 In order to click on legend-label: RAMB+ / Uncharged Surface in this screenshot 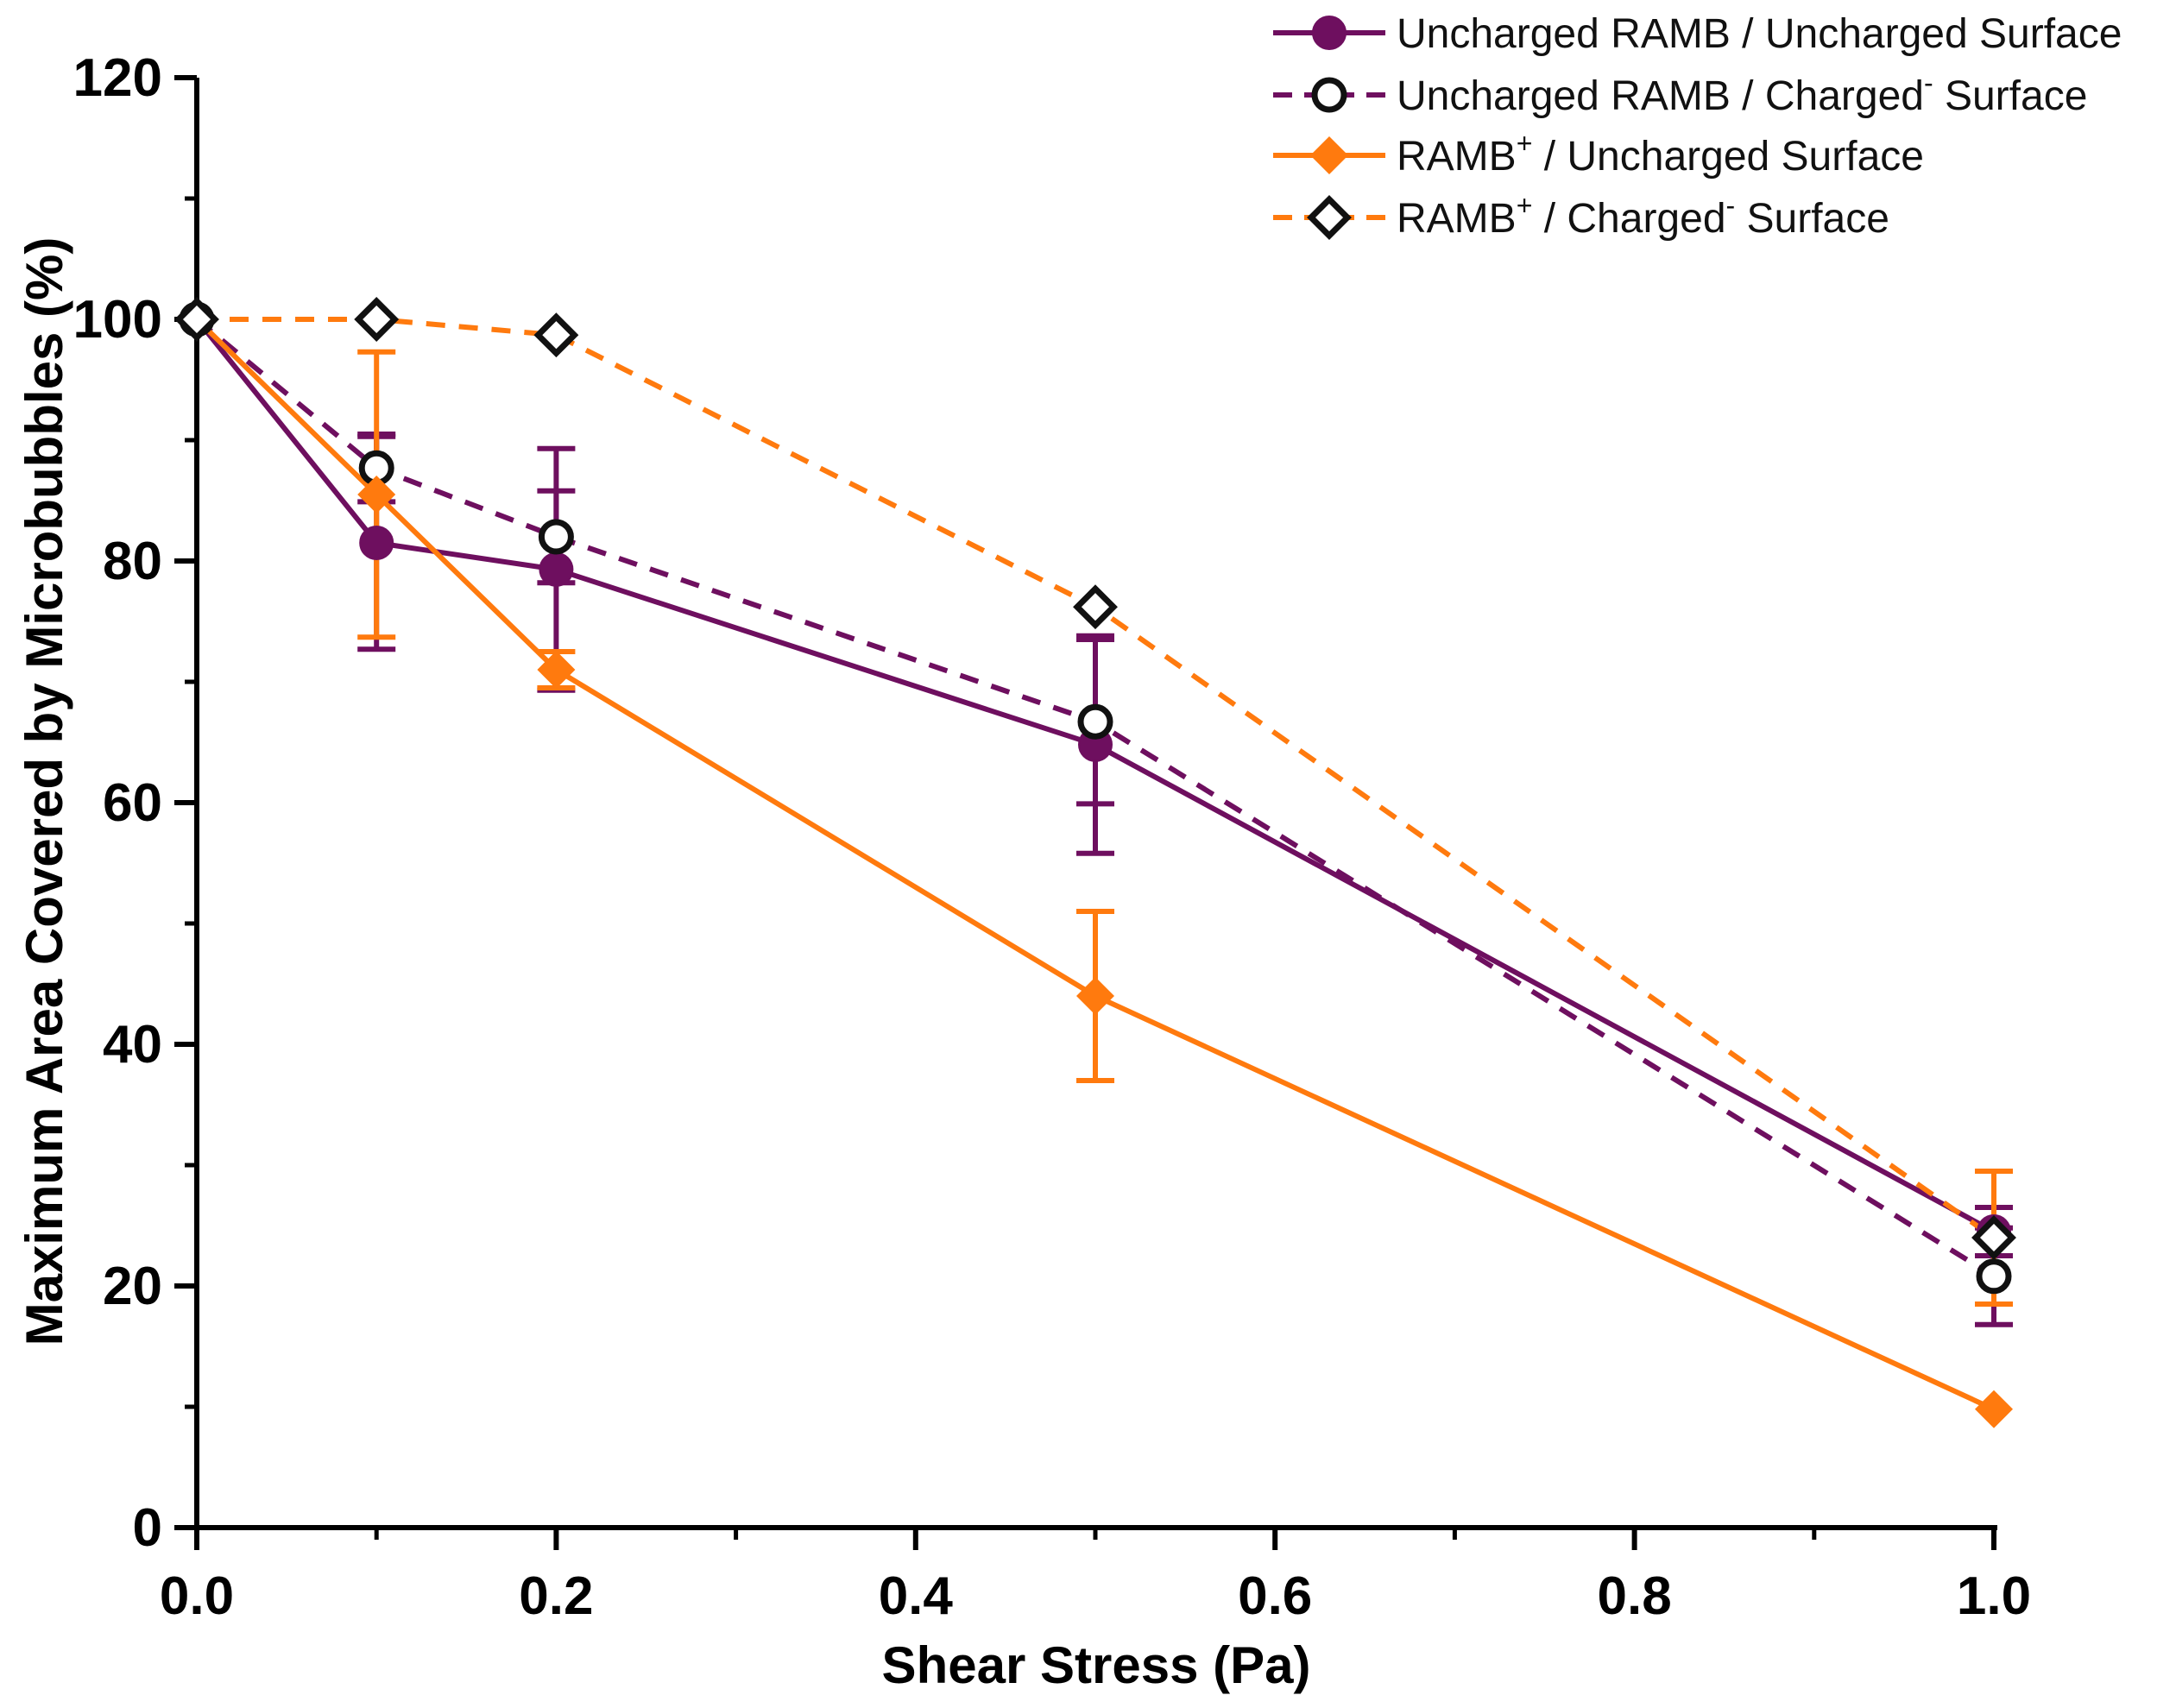, I will do `click(1660, 154)`.